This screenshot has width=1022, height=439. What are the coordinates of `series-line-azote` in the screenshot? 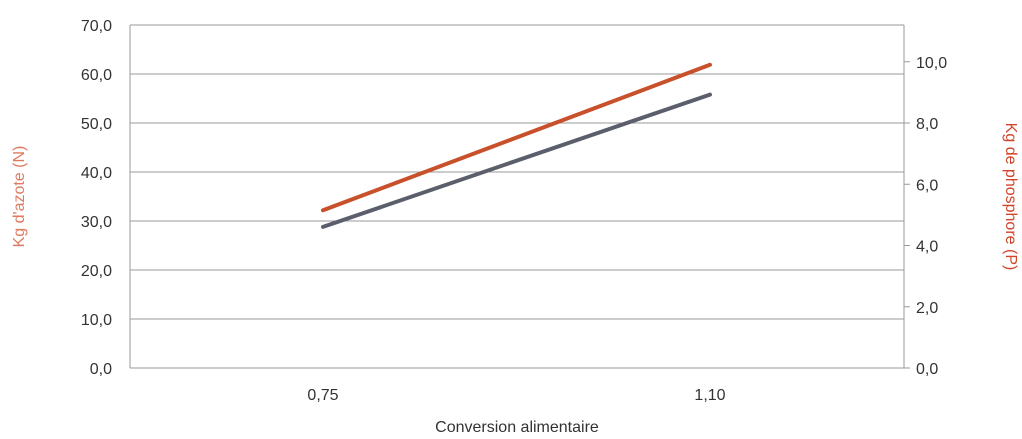 It's located at (516, 160).